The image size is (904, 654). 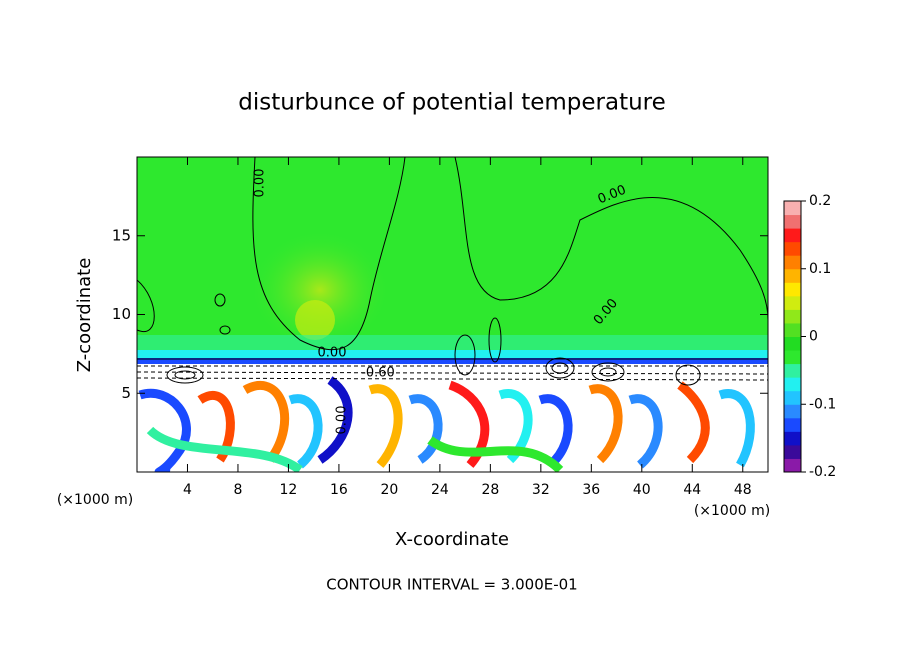 What do you see at coordinates (378, 373) in the screenshot?
I see `contour-label: -0.60` at bounding box center [378, 373].